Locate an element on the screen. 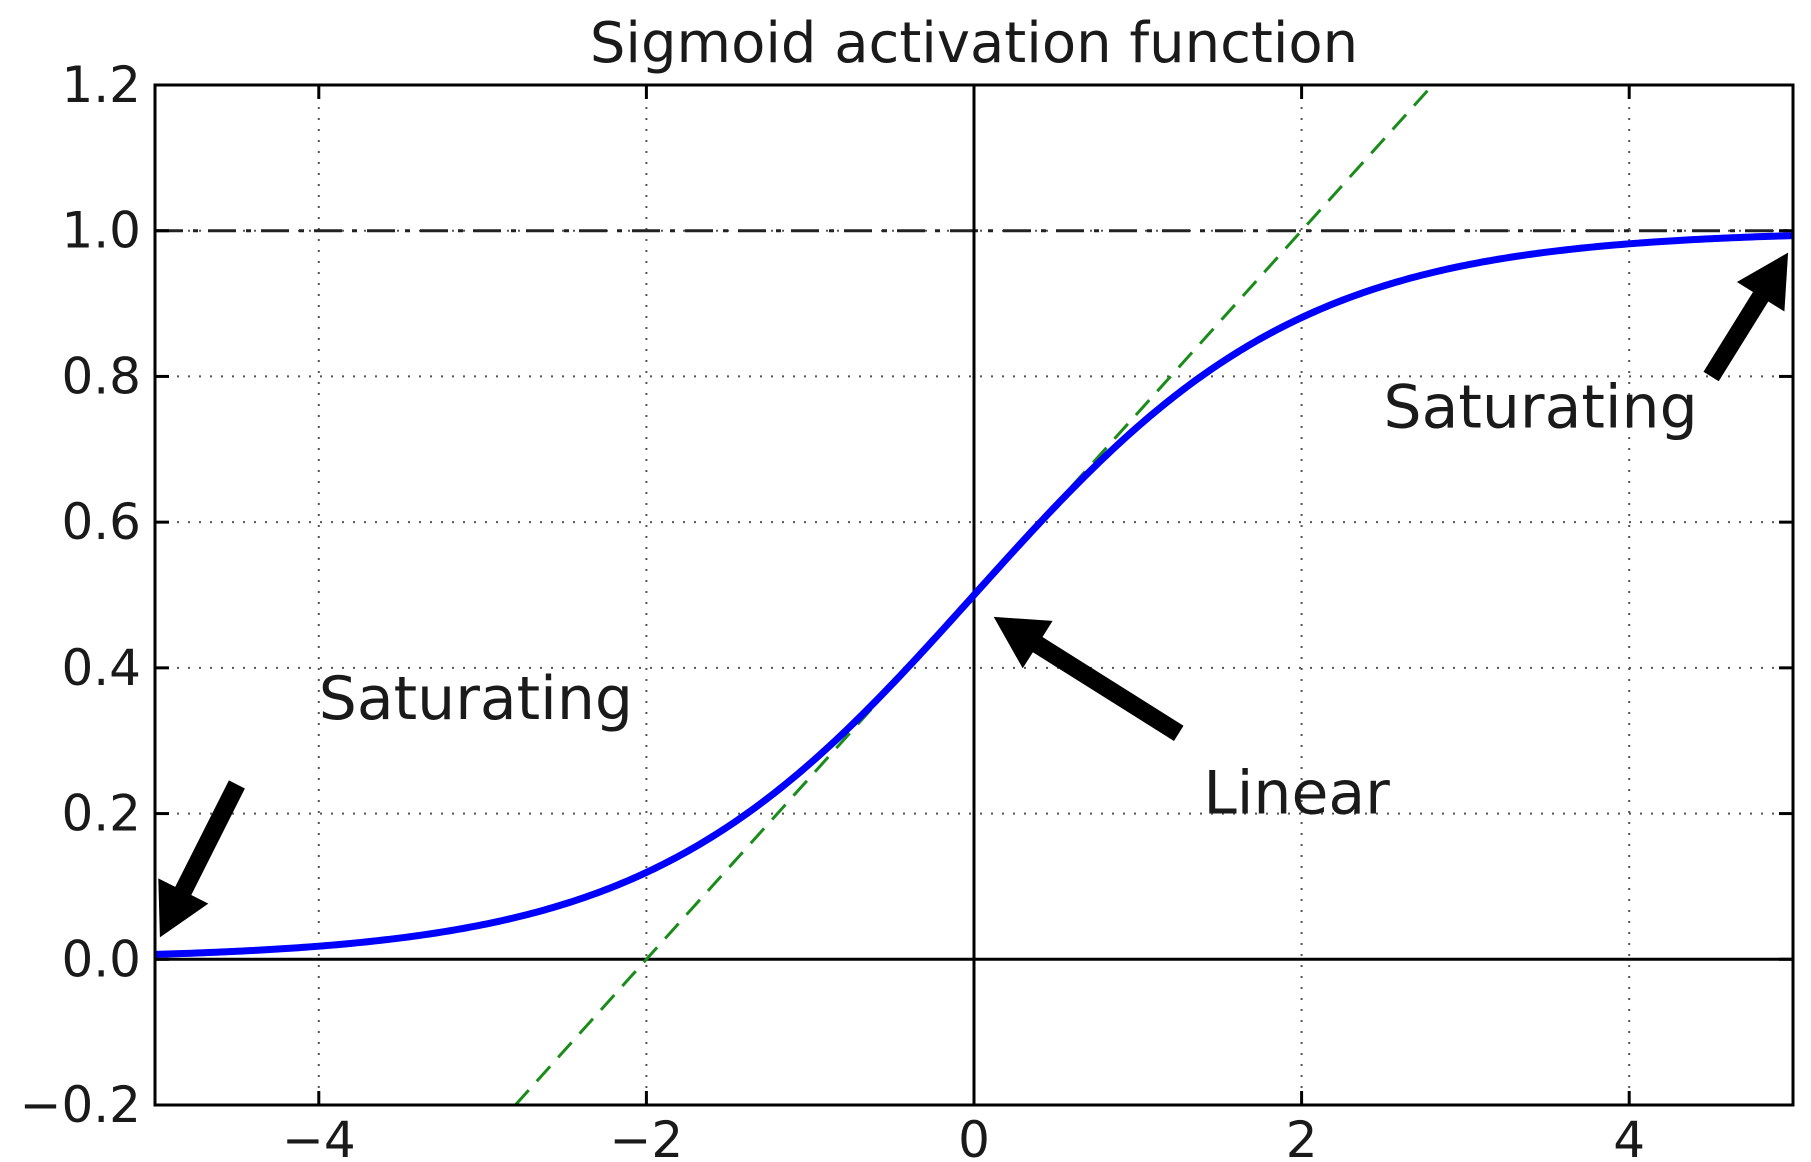  x-tick-label: 2 is located at coordinates (1302, 1136).